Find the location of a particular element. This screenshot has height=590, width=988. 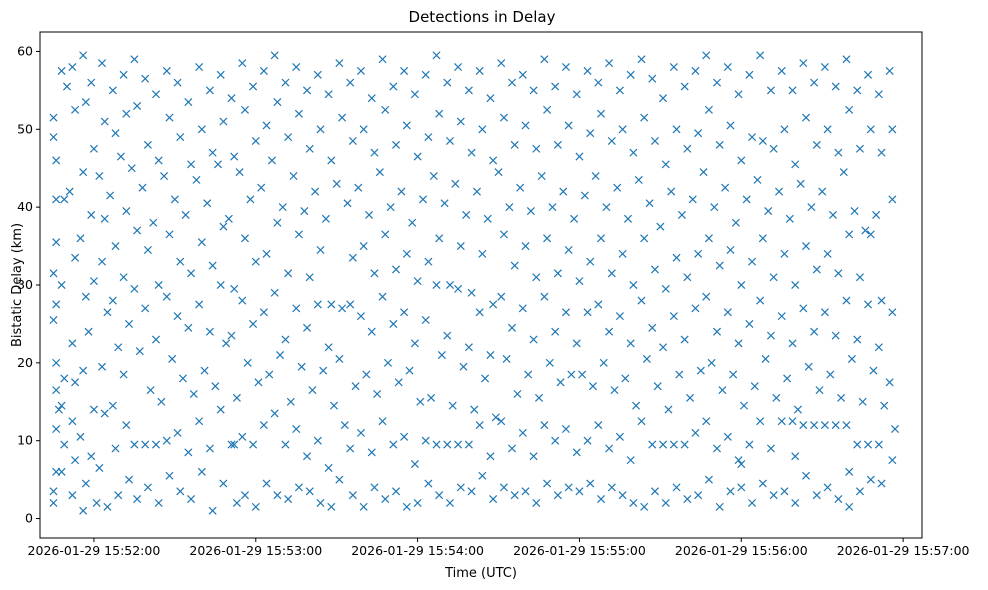

x-tick-label: 2026-01-29 15:56:00 is located at coordinates (741, 550).